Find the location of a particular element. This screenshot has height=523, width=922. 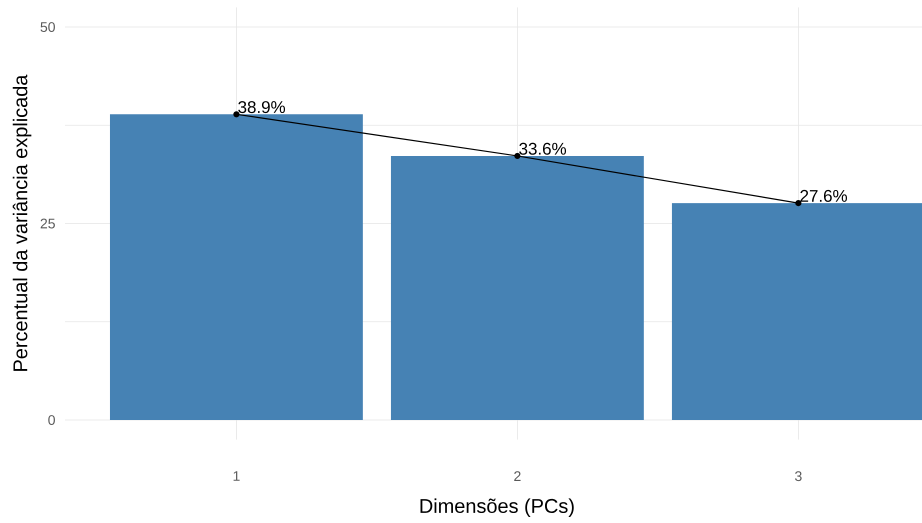

y-tick-label: 25 is located at coordinates (47, 223).